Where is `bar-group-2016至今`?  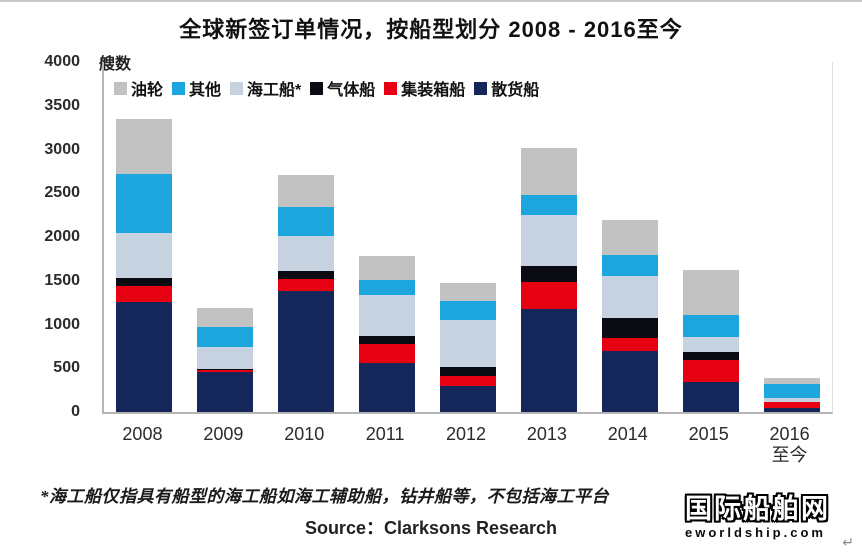 bar-group-2016至今 is located at coordinates (791, 237).